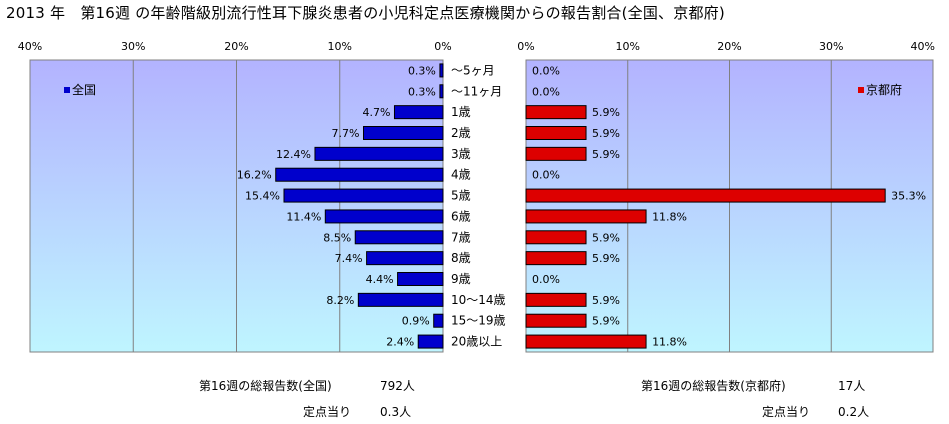 The height and width of the screenshot is (424, 949). I want to click on category-label: 2歳, so click(461, 133).